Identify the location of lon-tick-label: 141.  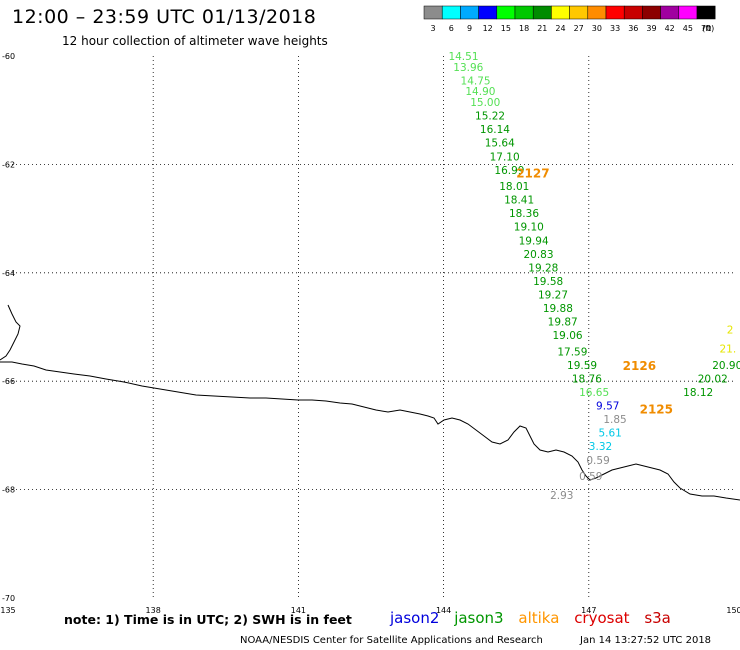
(298, 610).